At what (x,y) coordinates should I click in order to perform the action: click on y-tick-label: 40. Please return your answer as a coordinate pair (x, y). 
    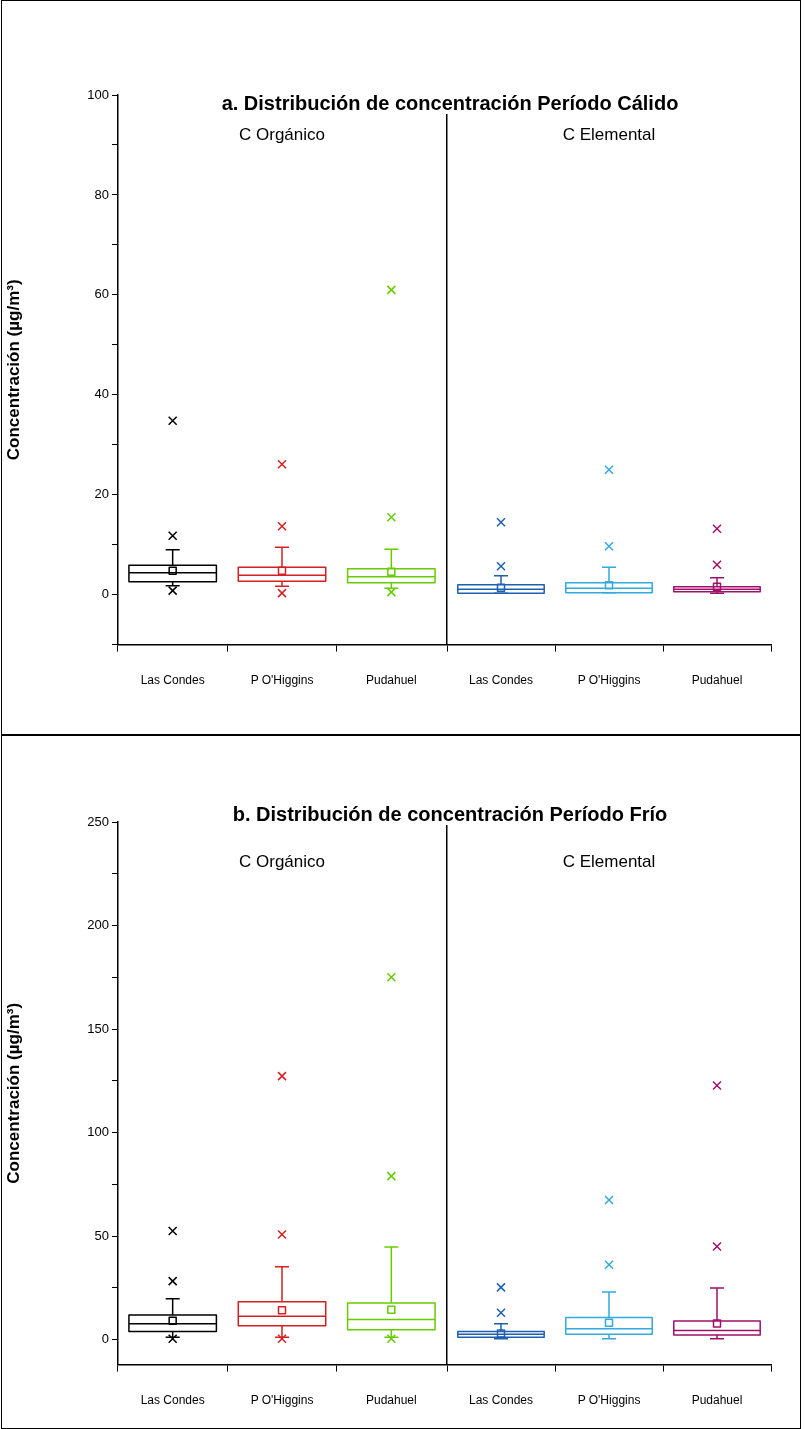
    Looking at the image, I should click on (101, 394).